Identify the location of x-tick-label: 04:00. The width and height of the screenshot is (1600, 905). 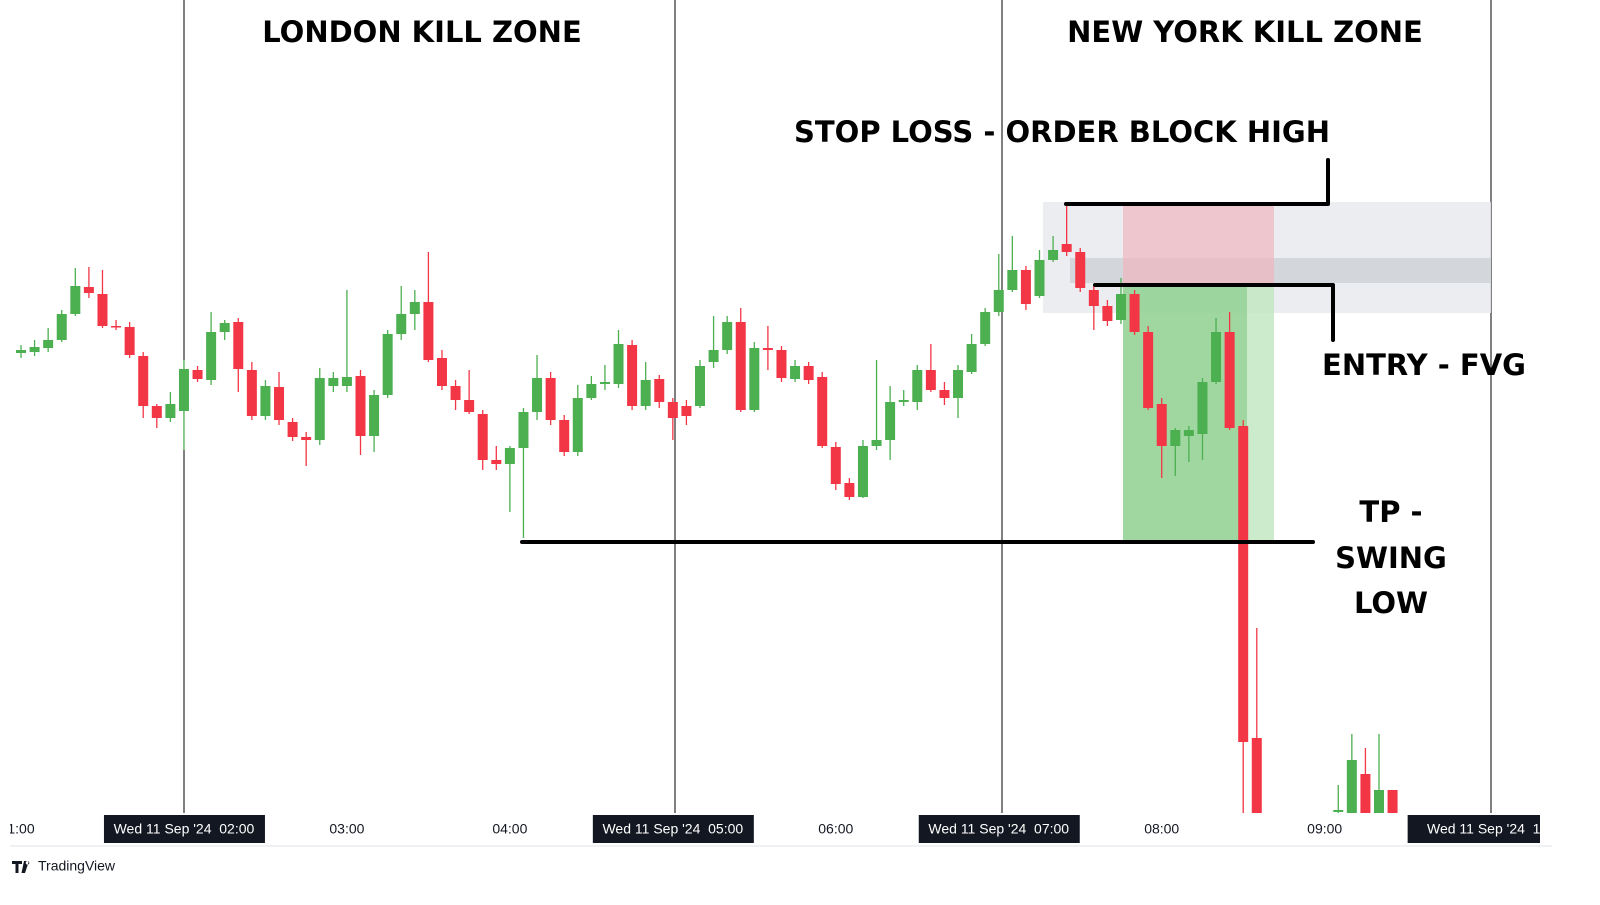
(509, 829).